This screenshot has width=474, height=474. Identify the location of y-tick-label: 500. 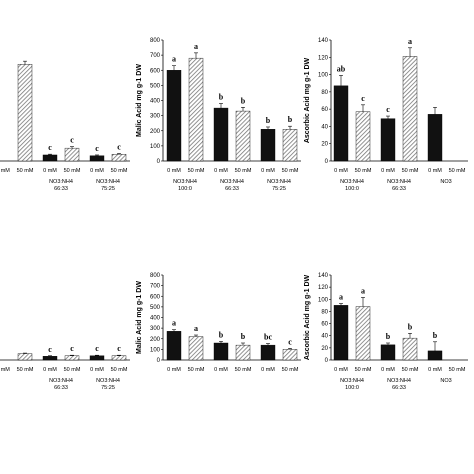
(155, 86).